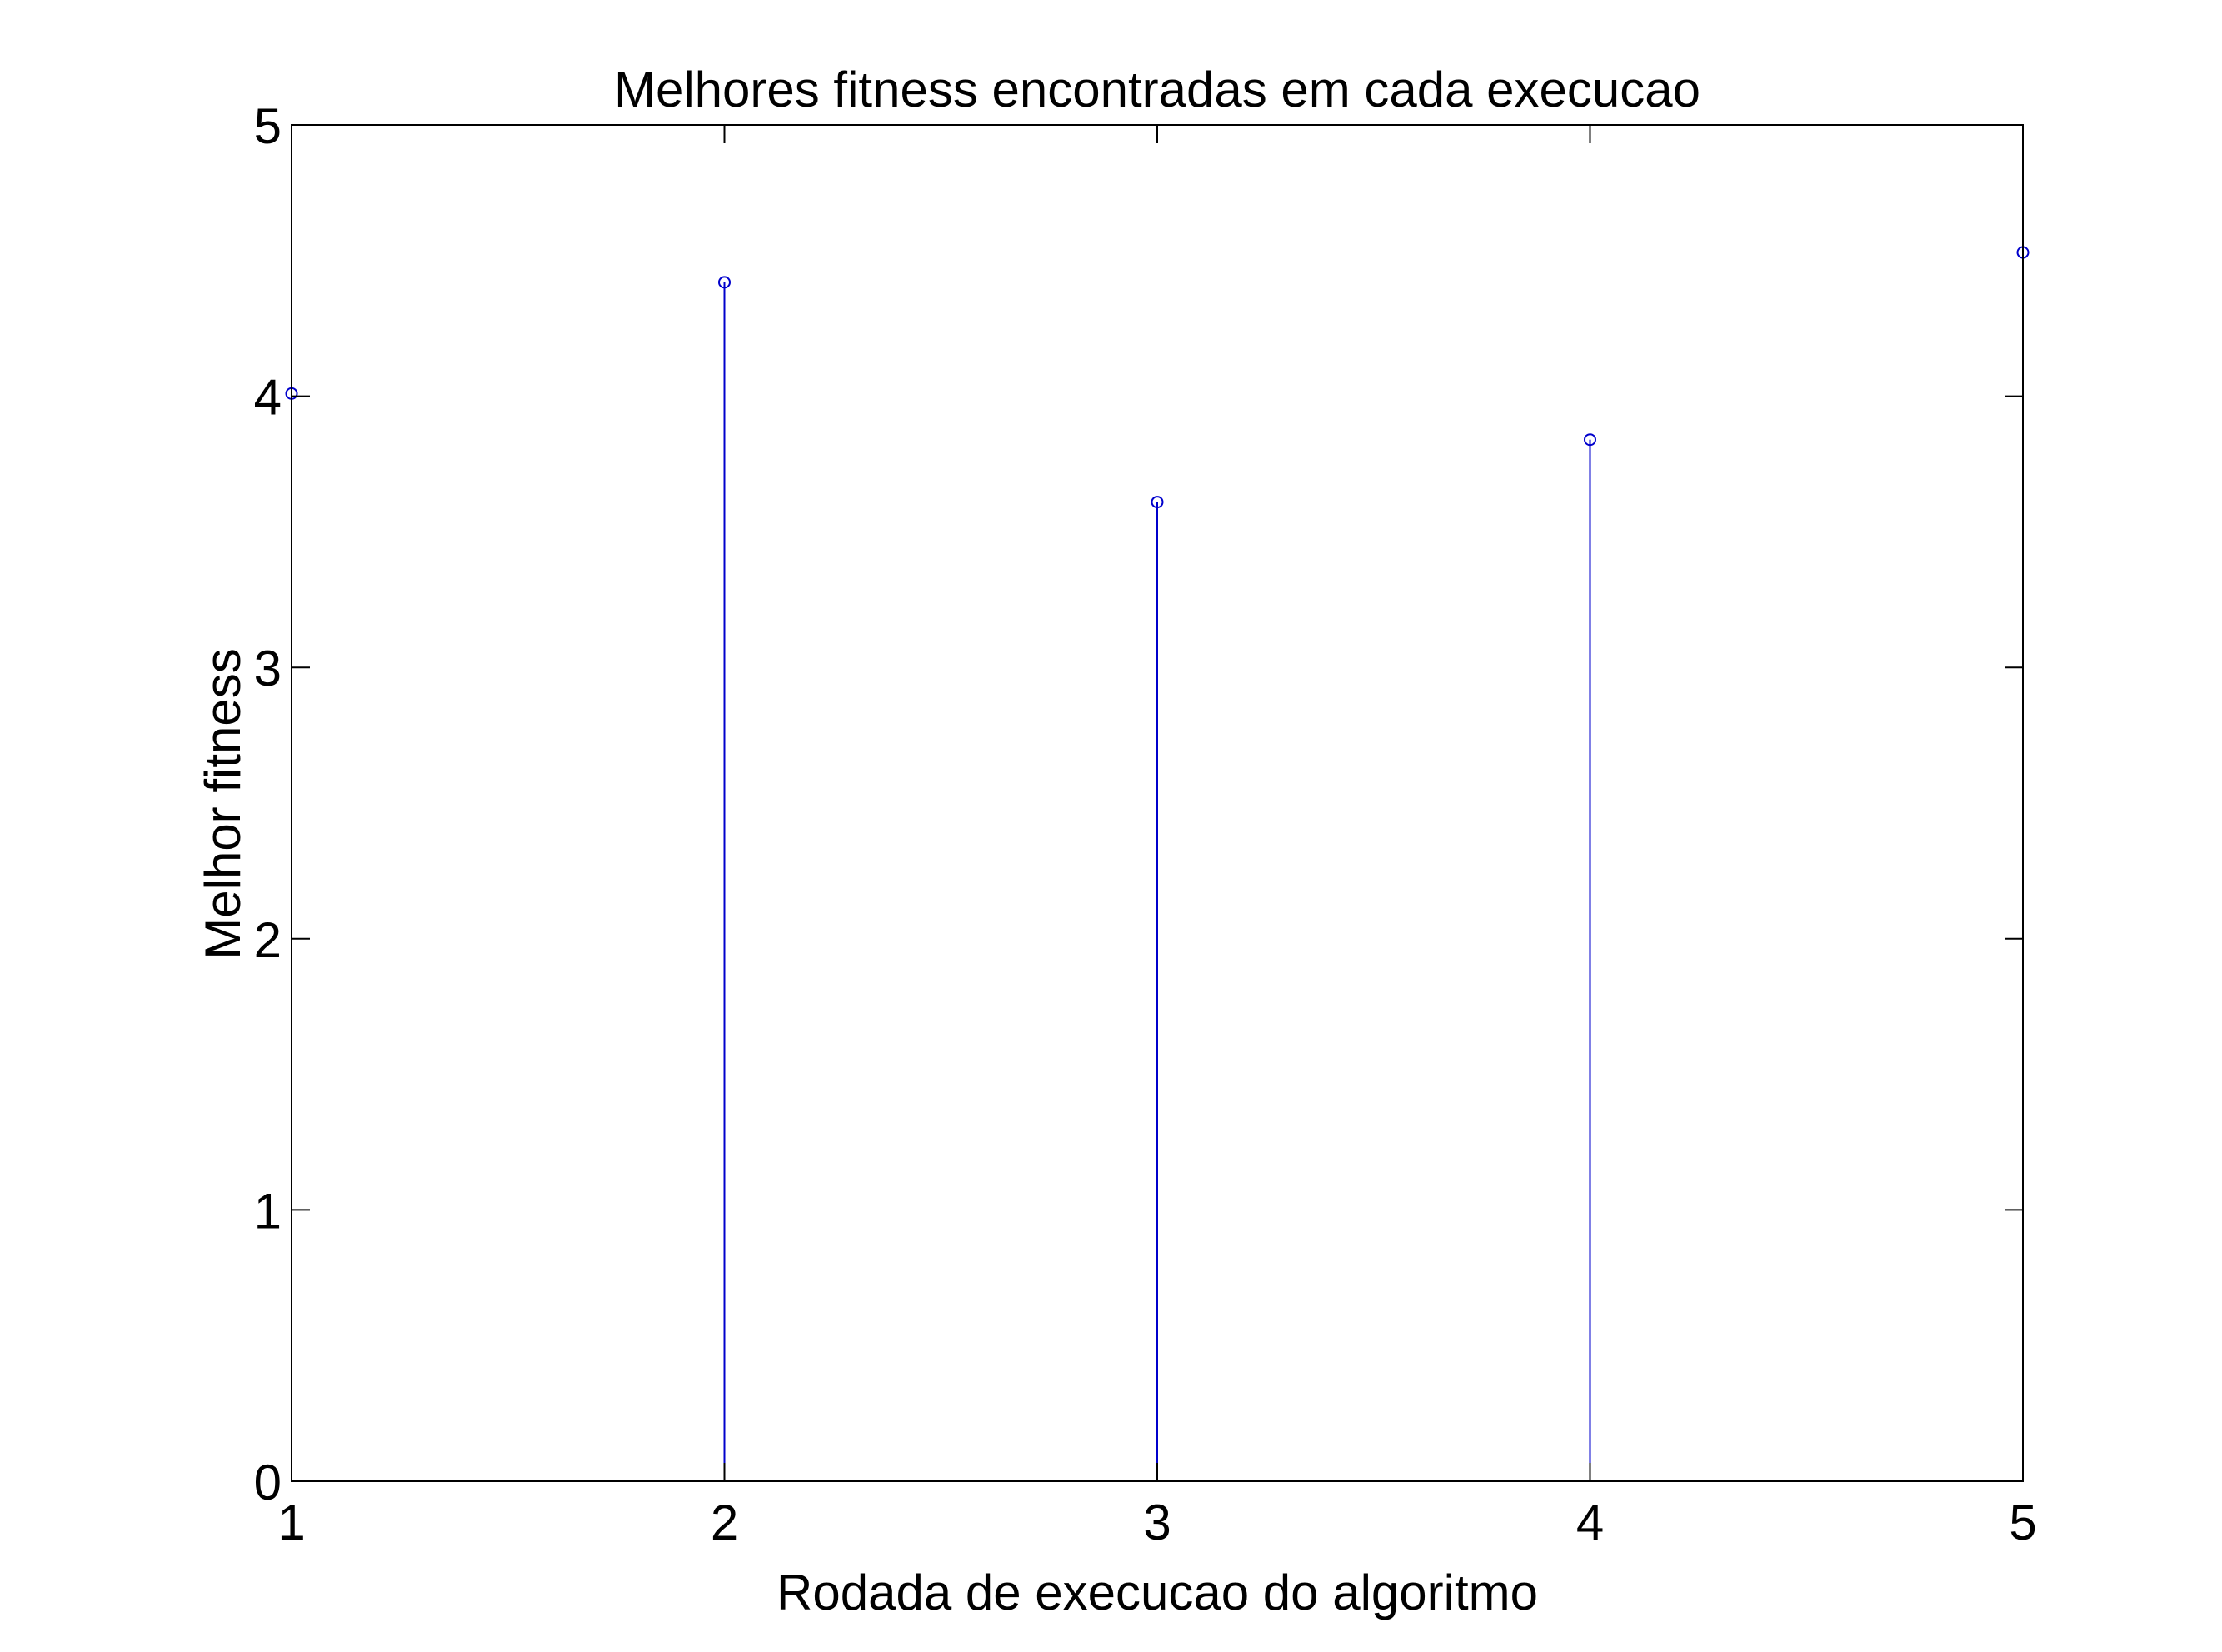 The image size is (2222, 1652). What do you see at coordinates (268, 1211) in the screenshot?
I see `y-tick-label: 1` at bounding box center [268, 1211].